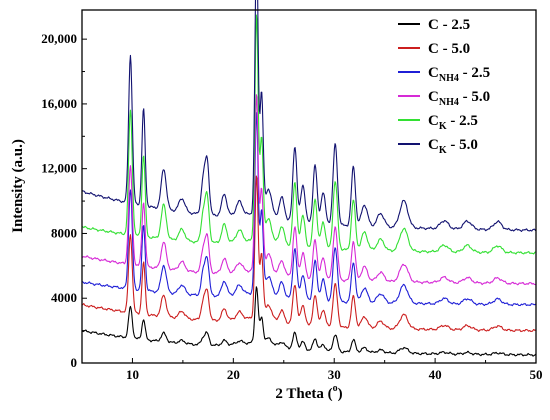 The width and height of the screenshot is (550, 420). Describe the element at coordinates (435, 374) in the screenshot. I see `x-tick-label: 40` at that location.